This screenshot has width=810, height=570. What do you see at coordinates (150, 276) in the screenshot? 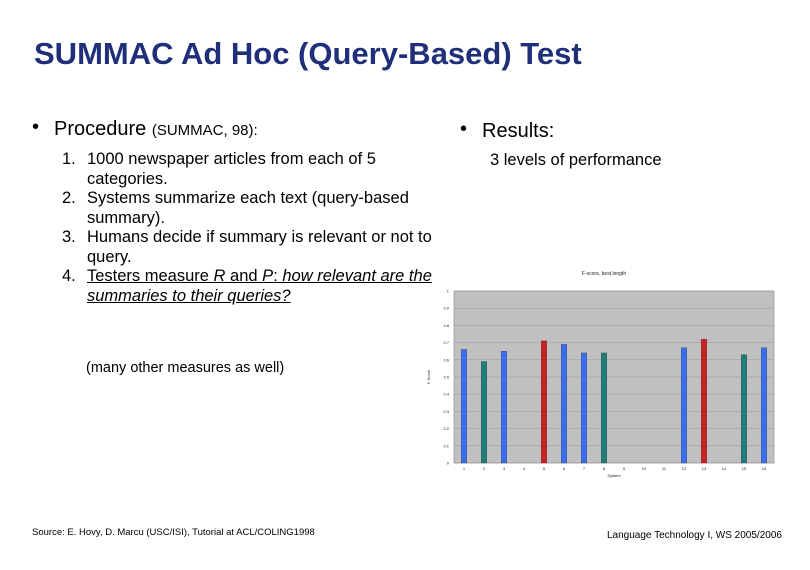
I see `step-text-prefix: Testers measure` at bounding box center [150, 276].